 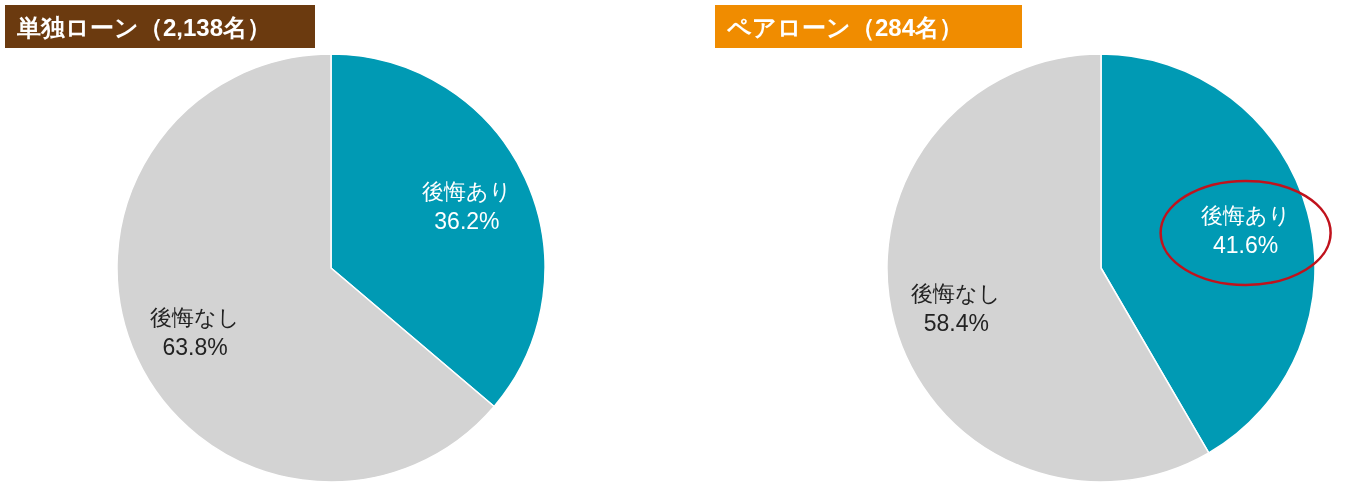 I want to click on data-label: 36.2%, so click(x=467, y=221).